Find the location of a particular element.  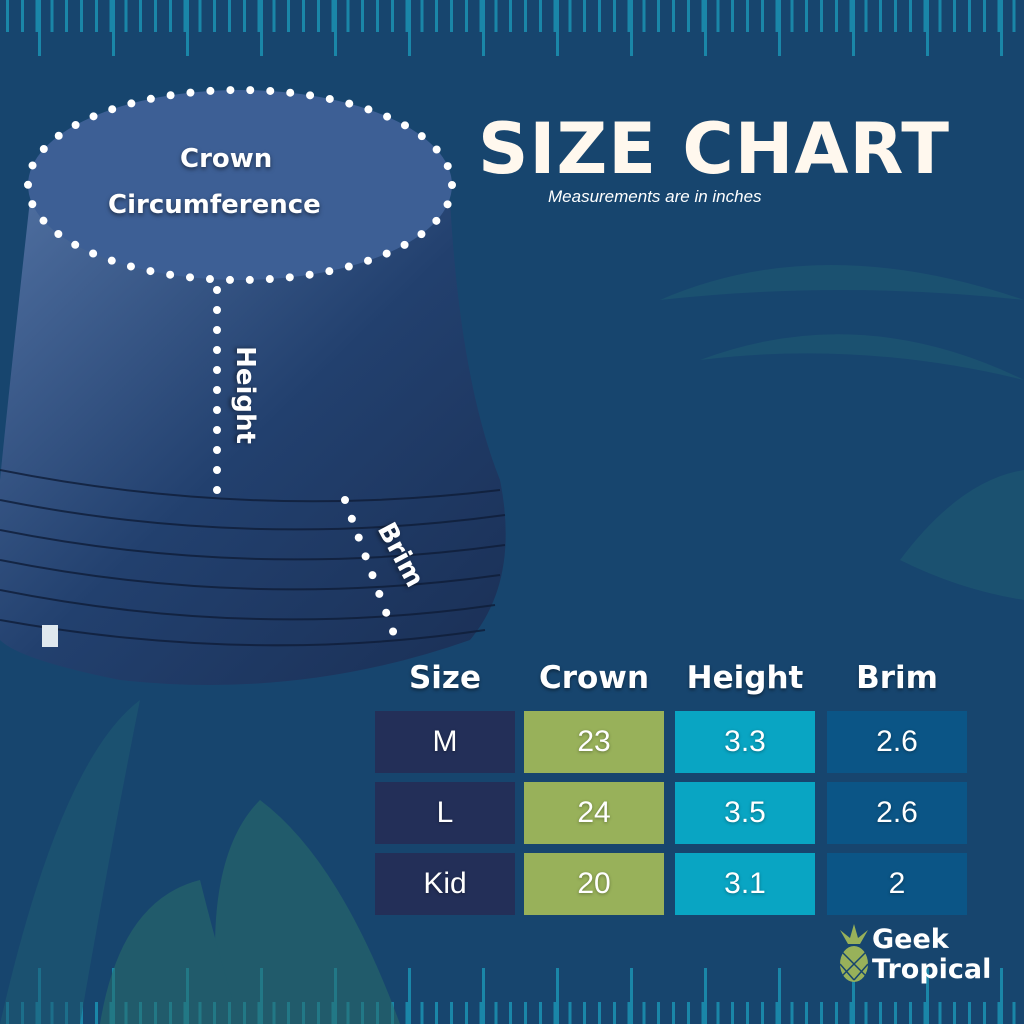

circumference-label: Circumference is located at coordinates (214, 205).